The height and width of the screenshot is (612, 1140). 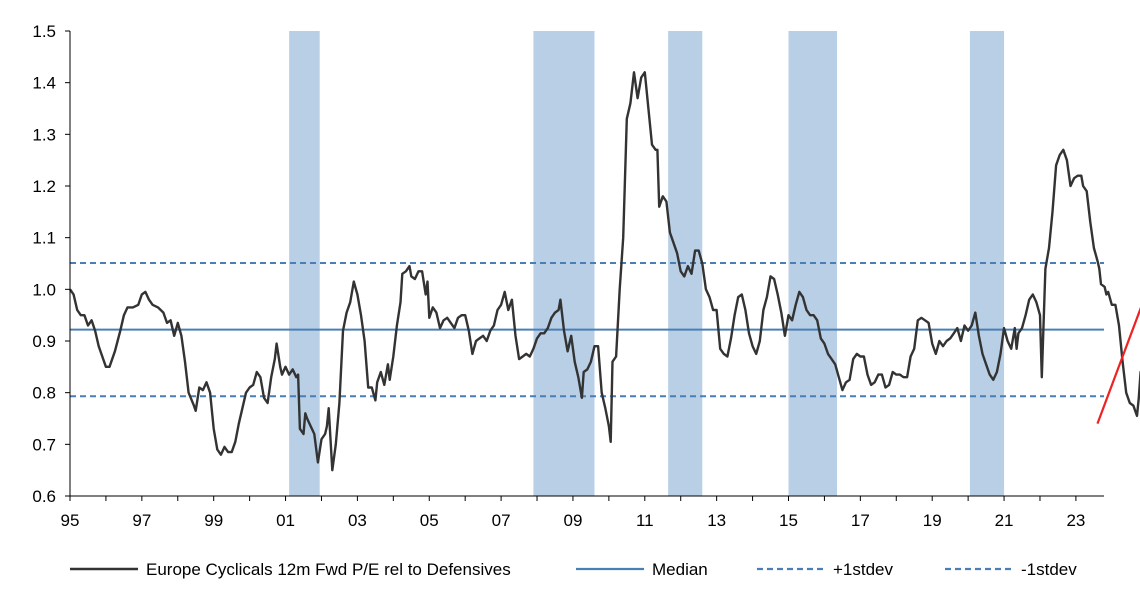 What do you see at coordinates (44, 341) in the screenshot?
I see `y-tick-label: 0.9` at bounding box center [44, 341].